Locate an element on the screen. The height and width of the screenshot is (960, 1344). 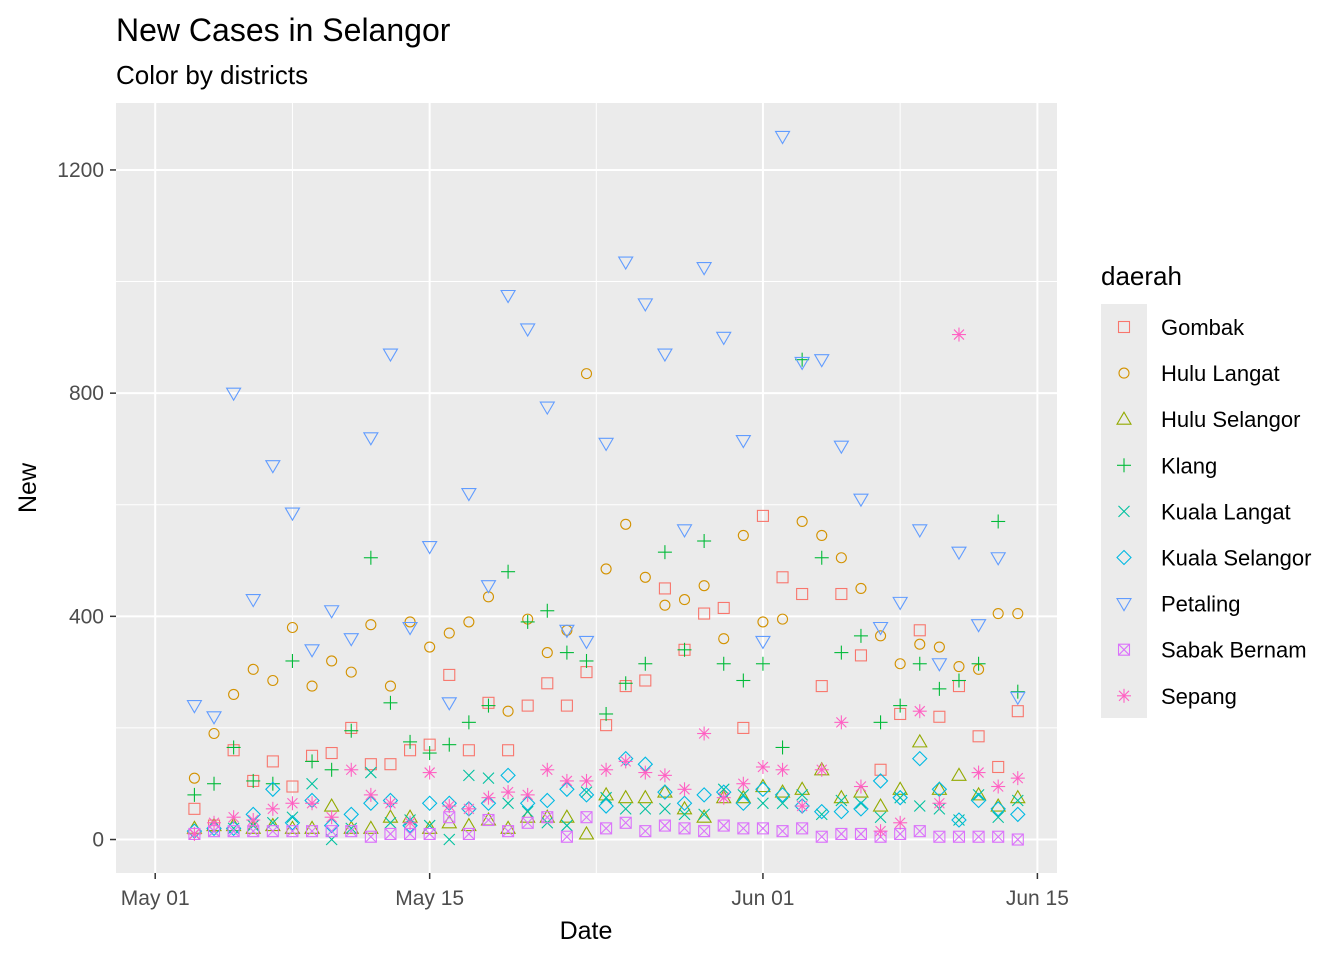
y-tick-label: 1200 is located at coordinates (80, 170).